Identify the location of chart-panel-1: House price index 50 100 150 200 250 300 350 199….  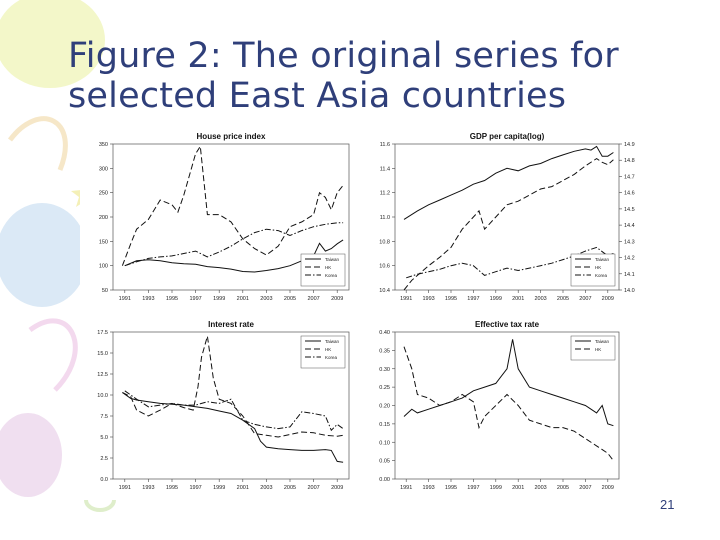
(224, 217).